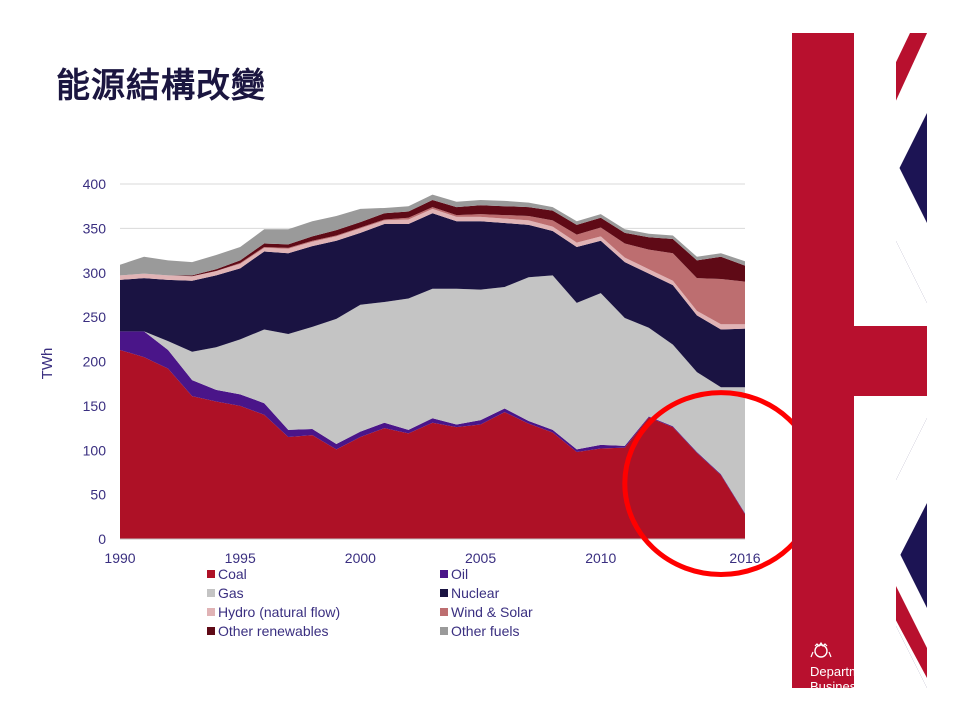 This screenshot has height=720, width=960. What do you see at coordinates (95, 406) in the screenshot?
I see `y-tick-label: 150` at bounding box center [95, 406].